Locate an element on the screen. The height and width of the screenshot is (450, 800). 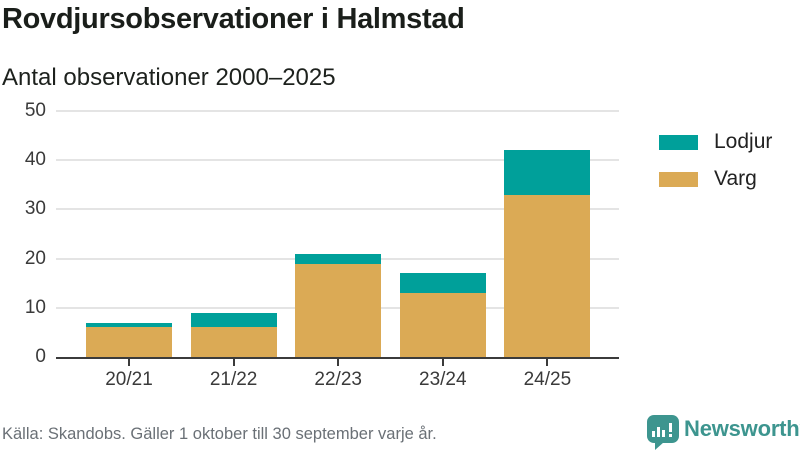
x-axis-tick-label: 22/23 is located at coordinates (338, 379).